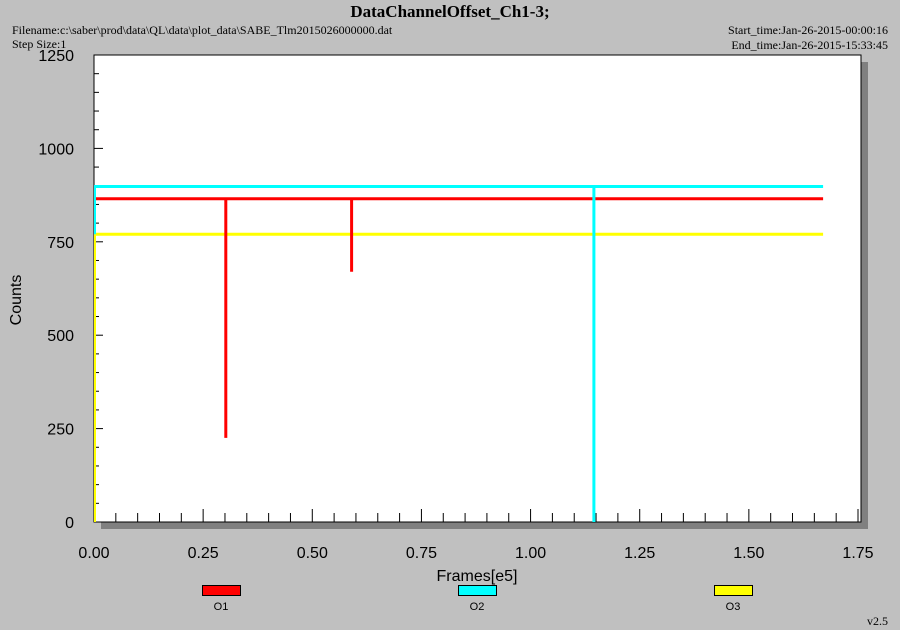  Describe the element at coordinates (808, 30) in the screenshot. I see `start-time-label: Start_time:Jan-26-2015-00:00:16` at that location.